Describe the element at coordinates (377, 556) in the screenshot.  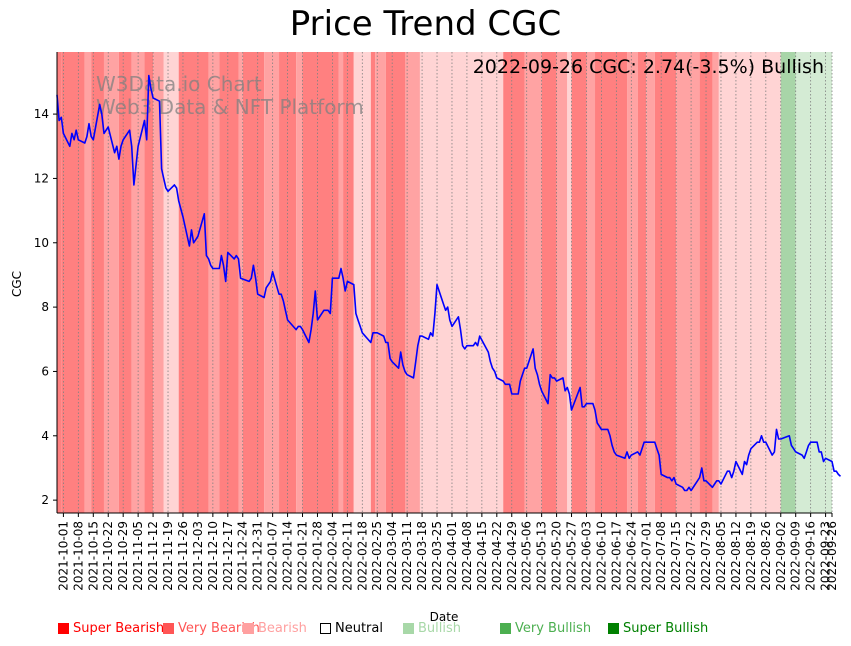
I see `x-tick-label: 2022-02-25` at that location.